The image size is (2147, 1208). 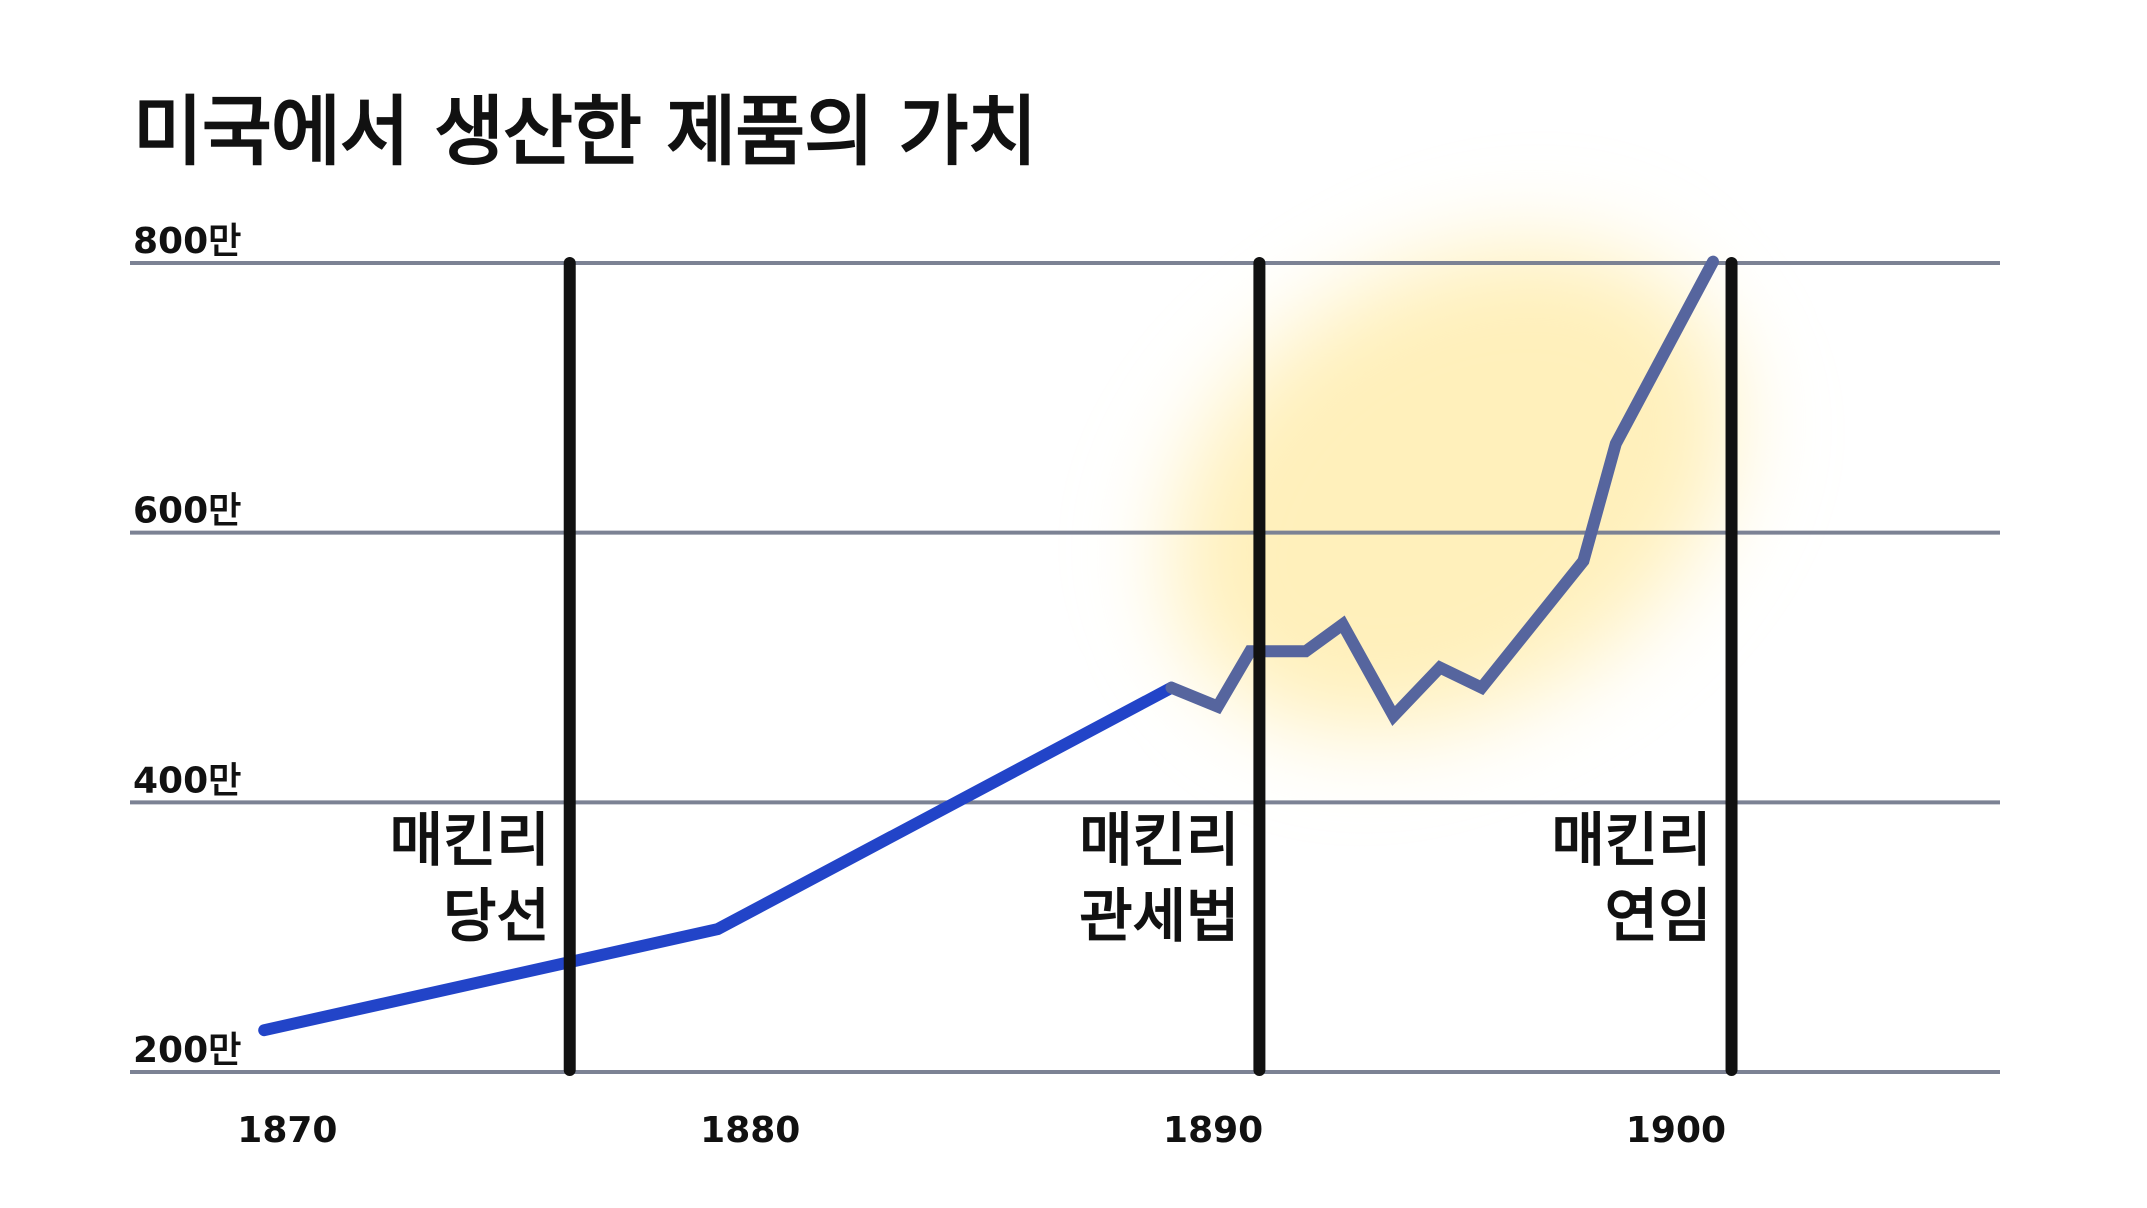 I want to click on y-tick-label: 400만, so click(x=187, y=780).